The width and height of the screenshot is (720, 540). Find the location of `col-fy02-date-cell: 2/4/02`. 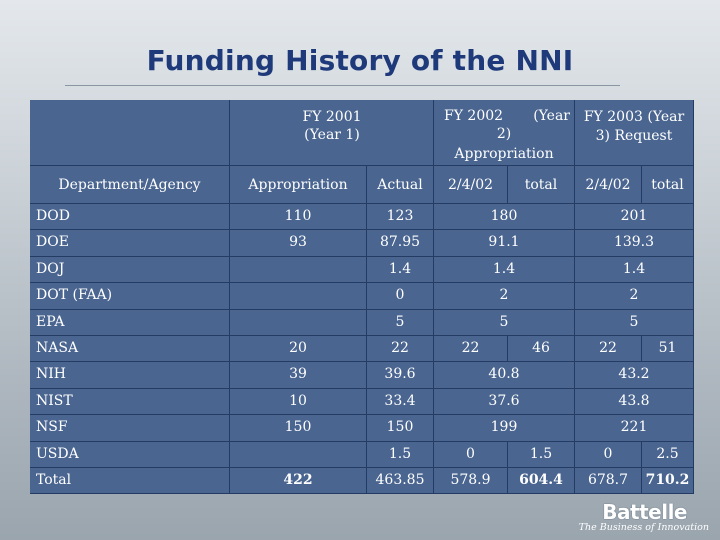

col-fy02-date-cell: 2/4/02 is located at coordinates (471, 185).